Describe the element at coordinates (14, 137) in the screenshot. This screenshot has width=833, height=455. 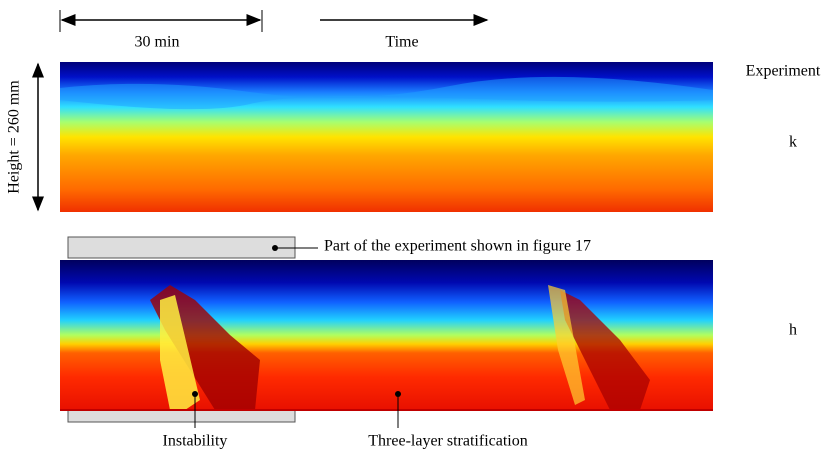
I see `height-label: Height = 260 mm` at that location.